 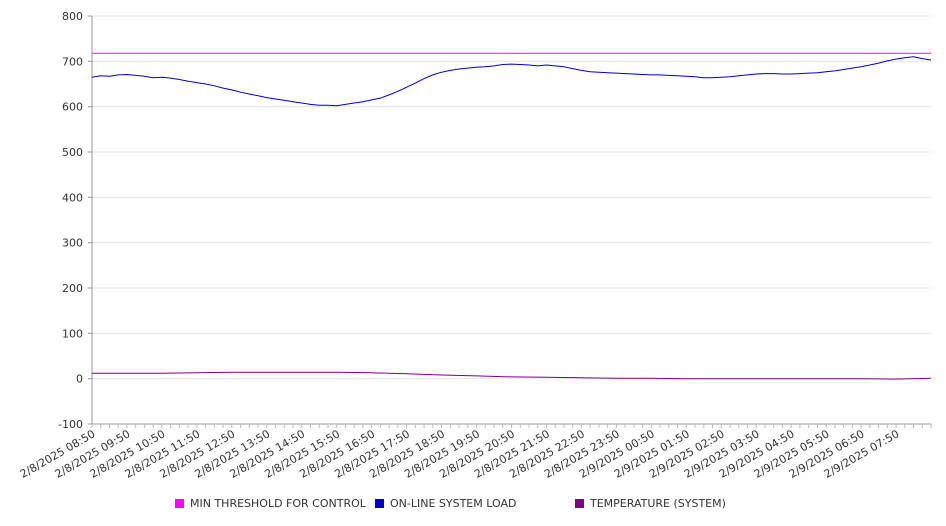 I want to click on legend-item-temperature: TEMPERATURE (SYSTEM), so click(x=650, y=503).